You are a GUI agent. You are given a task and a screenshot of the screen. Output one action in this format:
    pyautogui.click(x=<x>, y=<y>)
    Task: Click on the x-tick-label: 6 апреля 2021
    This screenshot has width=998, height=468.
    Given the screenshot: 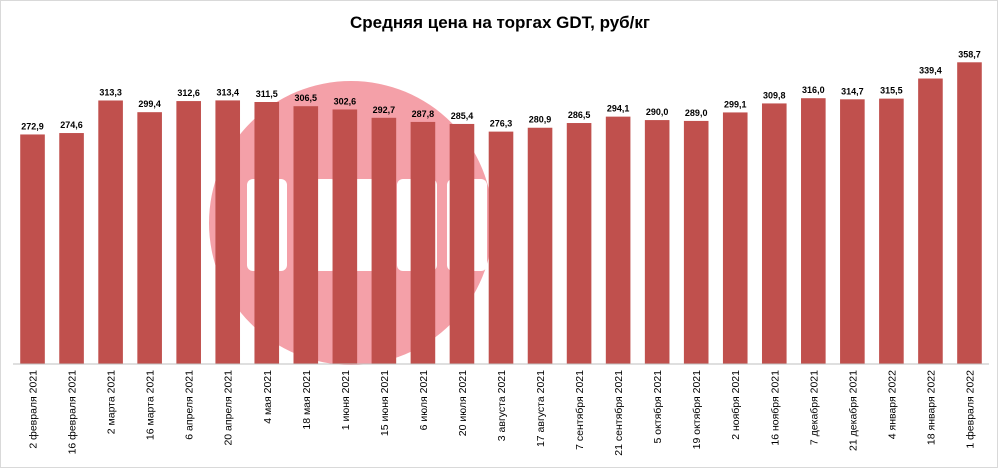 What is the action you would take?
    pyautogui.click(x=190, y=405)
    